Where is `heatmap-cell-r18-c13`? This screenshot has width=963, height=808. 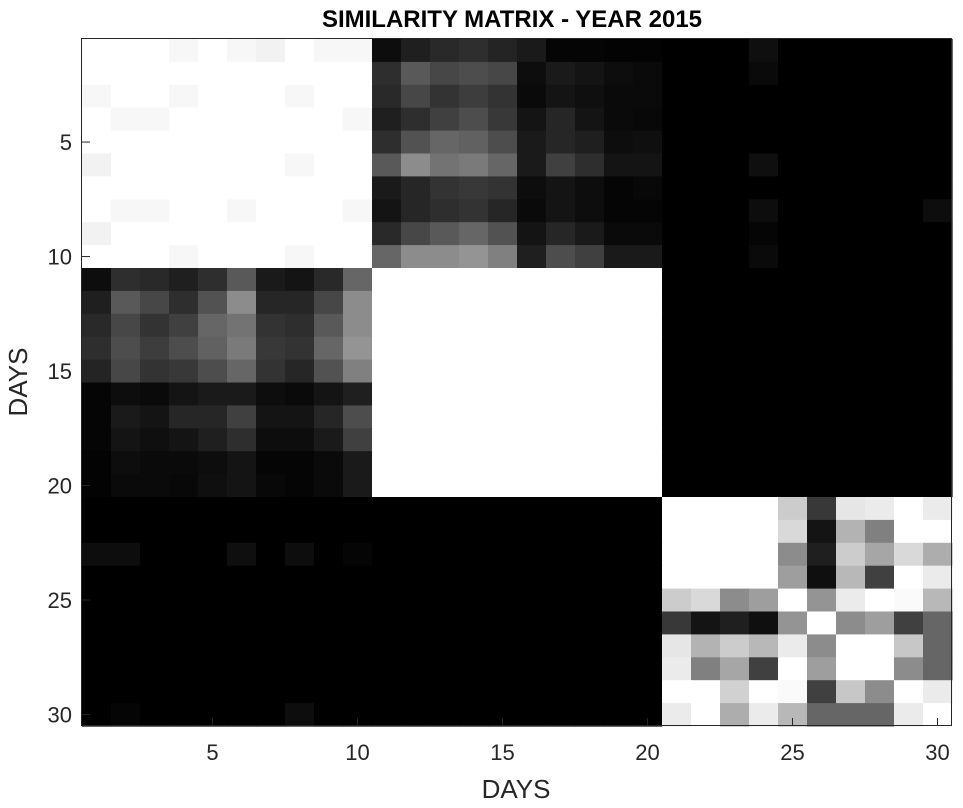
heatmap-cell-r18-c13 is located at coordinates (445, 440).